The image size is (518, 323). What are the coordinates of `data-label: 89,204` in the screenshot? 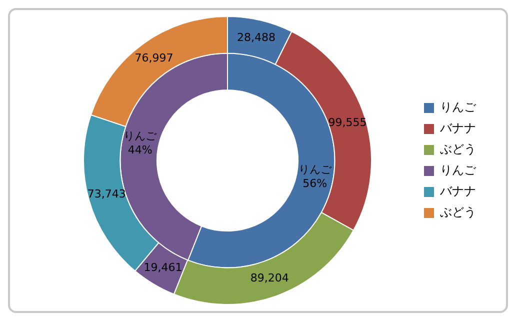 It's located at (269, 278).